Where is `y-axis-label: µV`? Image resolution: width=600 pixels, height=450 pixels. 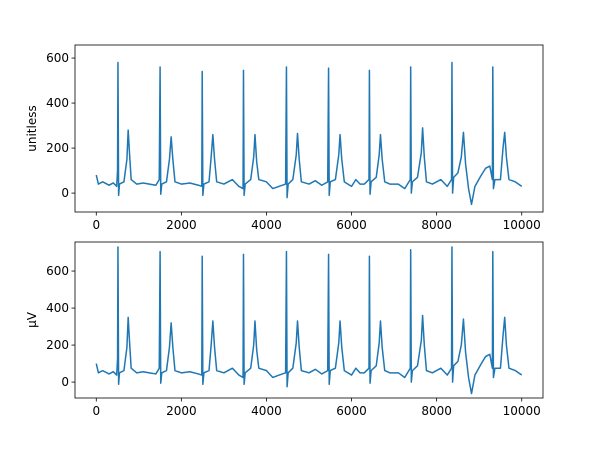 y-axis-label: µV is located at coordinates (32, 319).